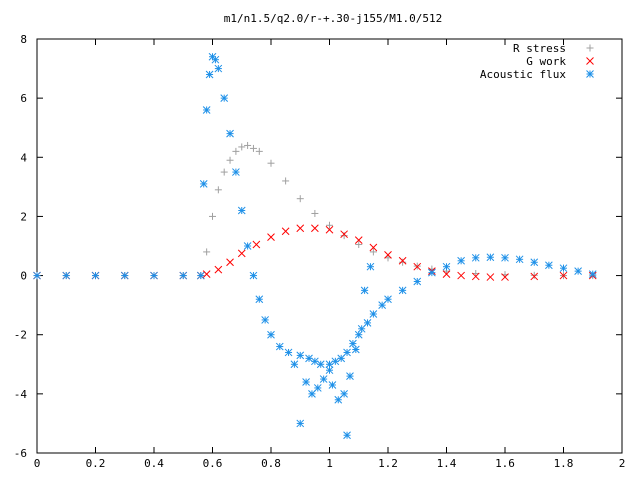 This screenshot has height=480, width=640. What do you see at coordinates (539, 48) in the screenshot?
I see `legend-label: R stress` at bounding box center [539, 48].